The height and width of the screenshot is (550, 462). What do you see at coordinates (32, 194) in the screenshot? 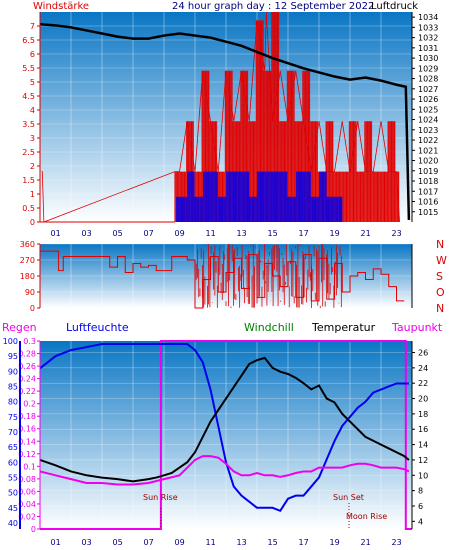
I see `y-left-tick-label: 1` at bounding box center [32, 194].